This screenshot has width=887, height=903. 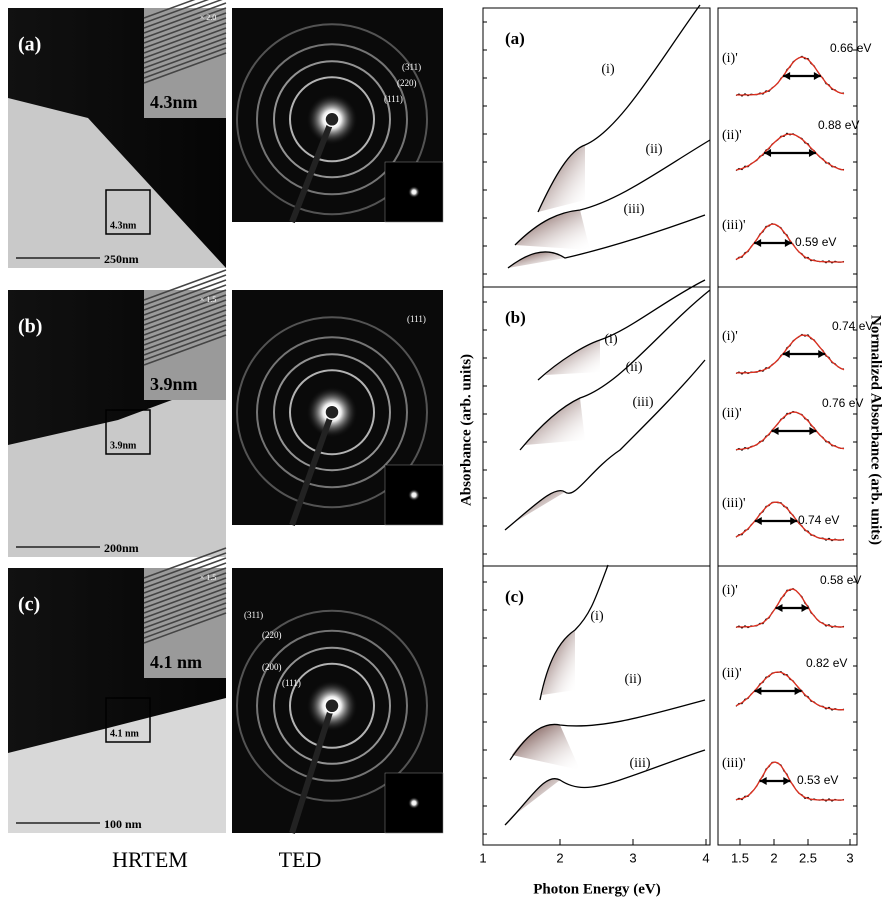 I want to click on panel-label: (c), so click(x=514, y=596).